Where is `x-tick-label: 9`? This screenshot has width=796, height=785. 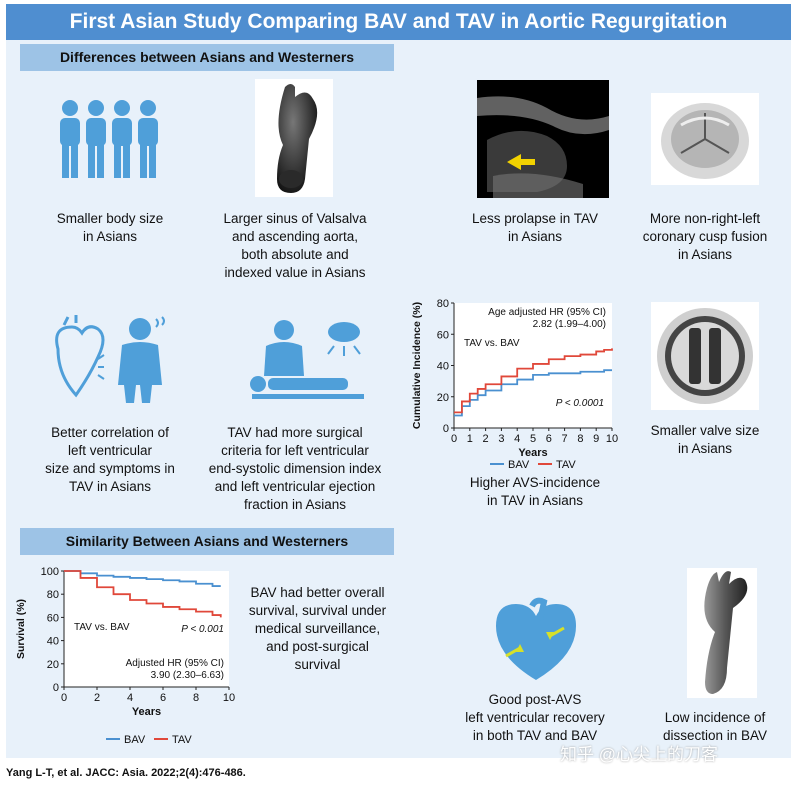 x-tick-label: 9 is located at coordinates (596, 439).